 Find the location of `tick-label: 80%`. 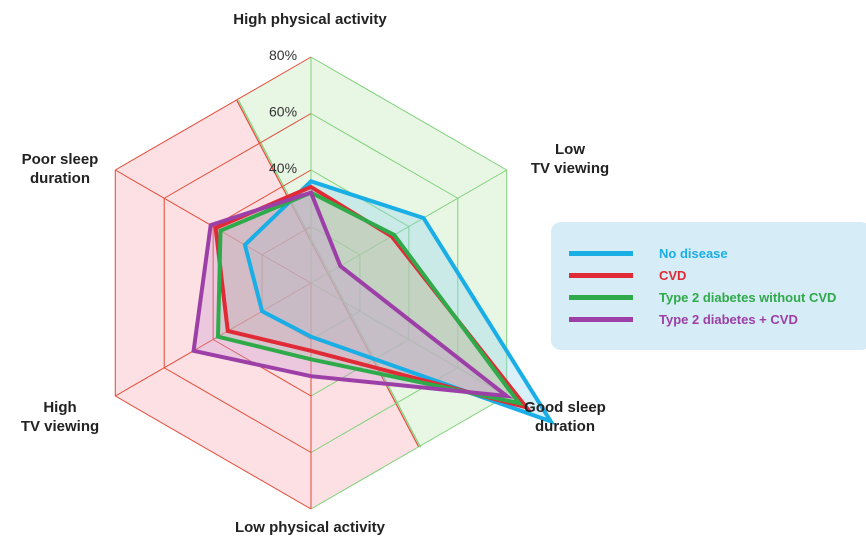

tick-label: 80% is located at coordinates (283, 55).